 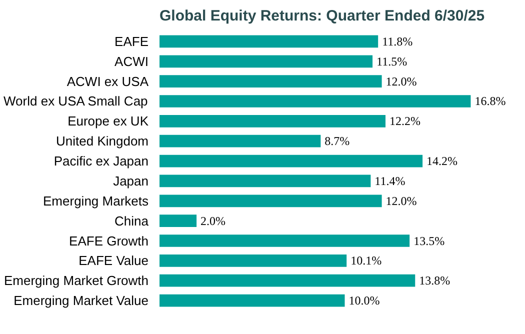 I want to click on y-tick-label: World ex USA Small Cap, so click(x=76, y=101).